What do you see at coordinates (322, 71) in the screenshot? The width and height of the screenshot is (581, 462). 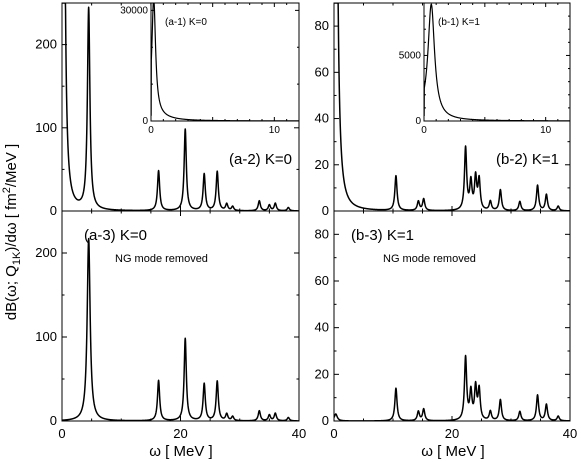 I see `y-tick-label-b-2: 60` at bounding box center [322, 71].